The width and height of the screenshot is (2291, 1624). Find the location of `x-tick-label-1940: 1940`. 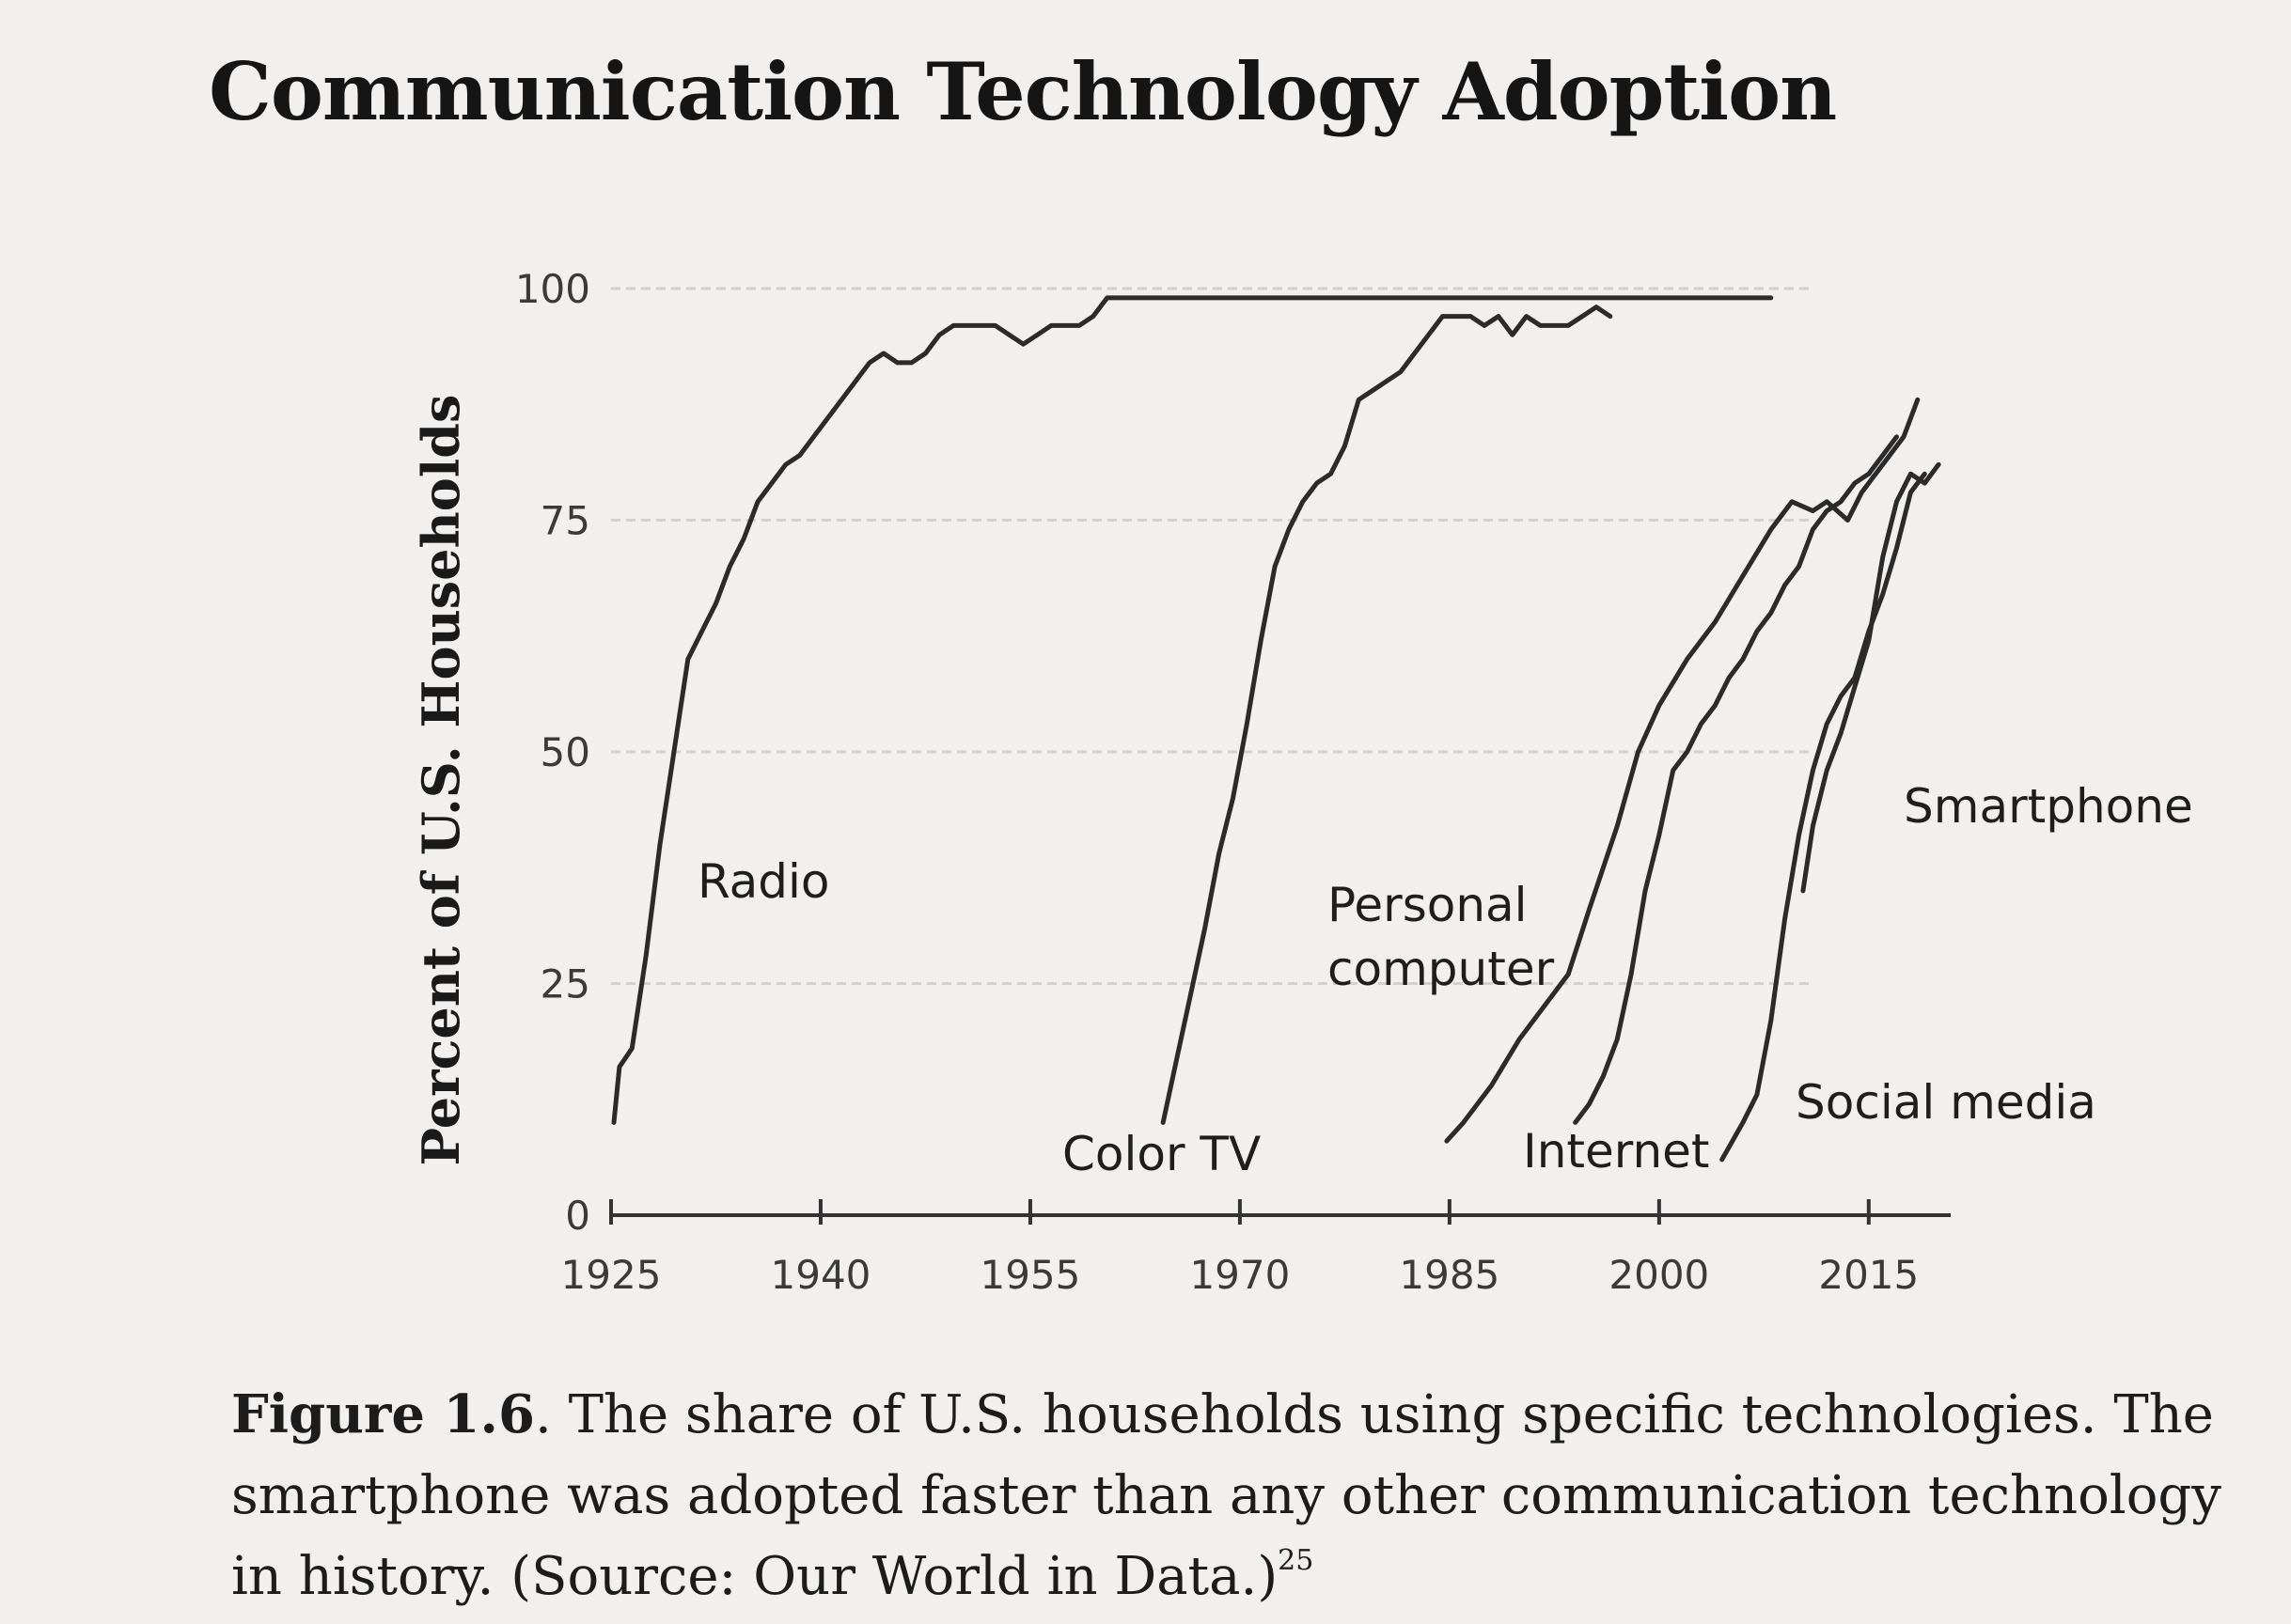

x-tick-label-1940: 1940 is located at coordinates (821, 1275).